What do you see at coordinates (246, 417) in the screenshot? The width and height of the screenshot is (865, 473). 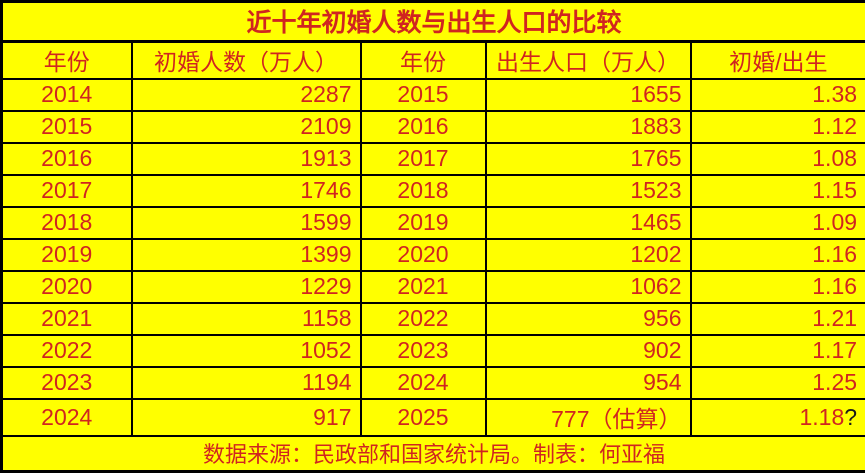 I see `cell-marriages: 917` at bounding box center [246, 417].